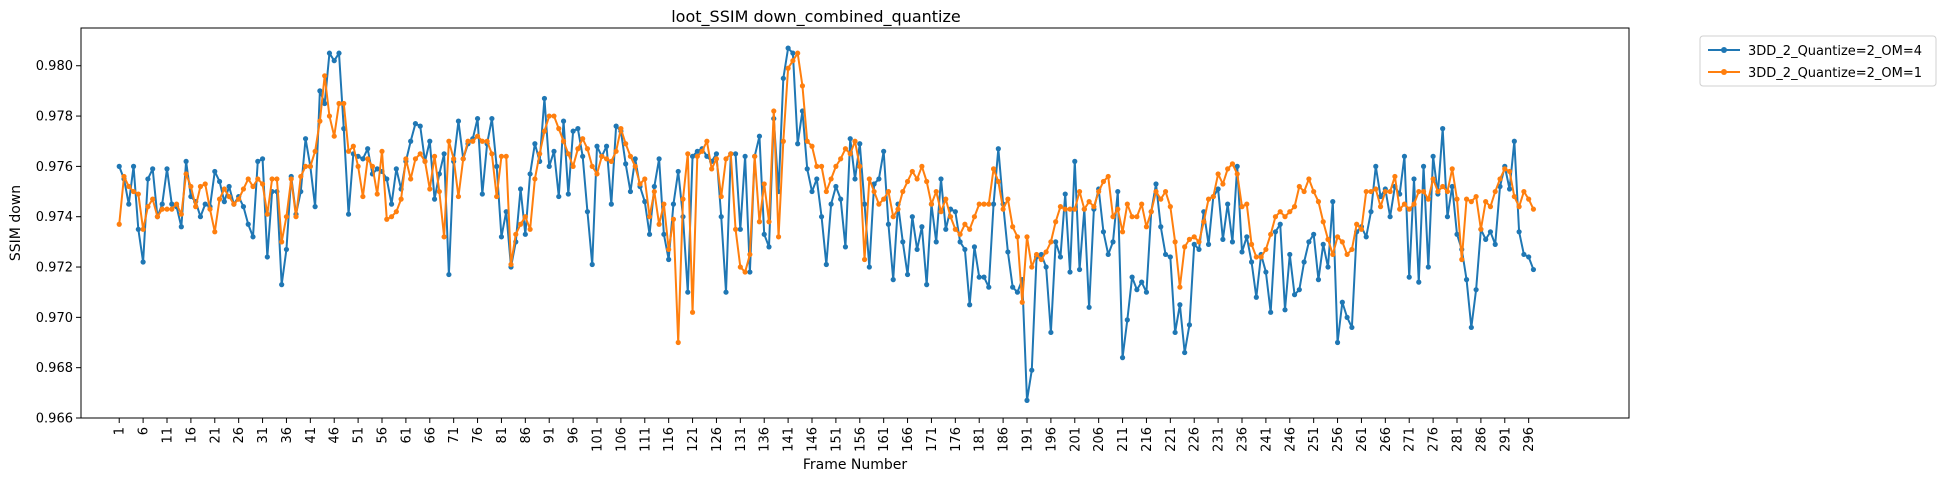 The width and height of the screenshot is (1944, 481). Describe the element at coordinates (956, 439) in the screenshot. I see `x-tick-label: 176` at that location.